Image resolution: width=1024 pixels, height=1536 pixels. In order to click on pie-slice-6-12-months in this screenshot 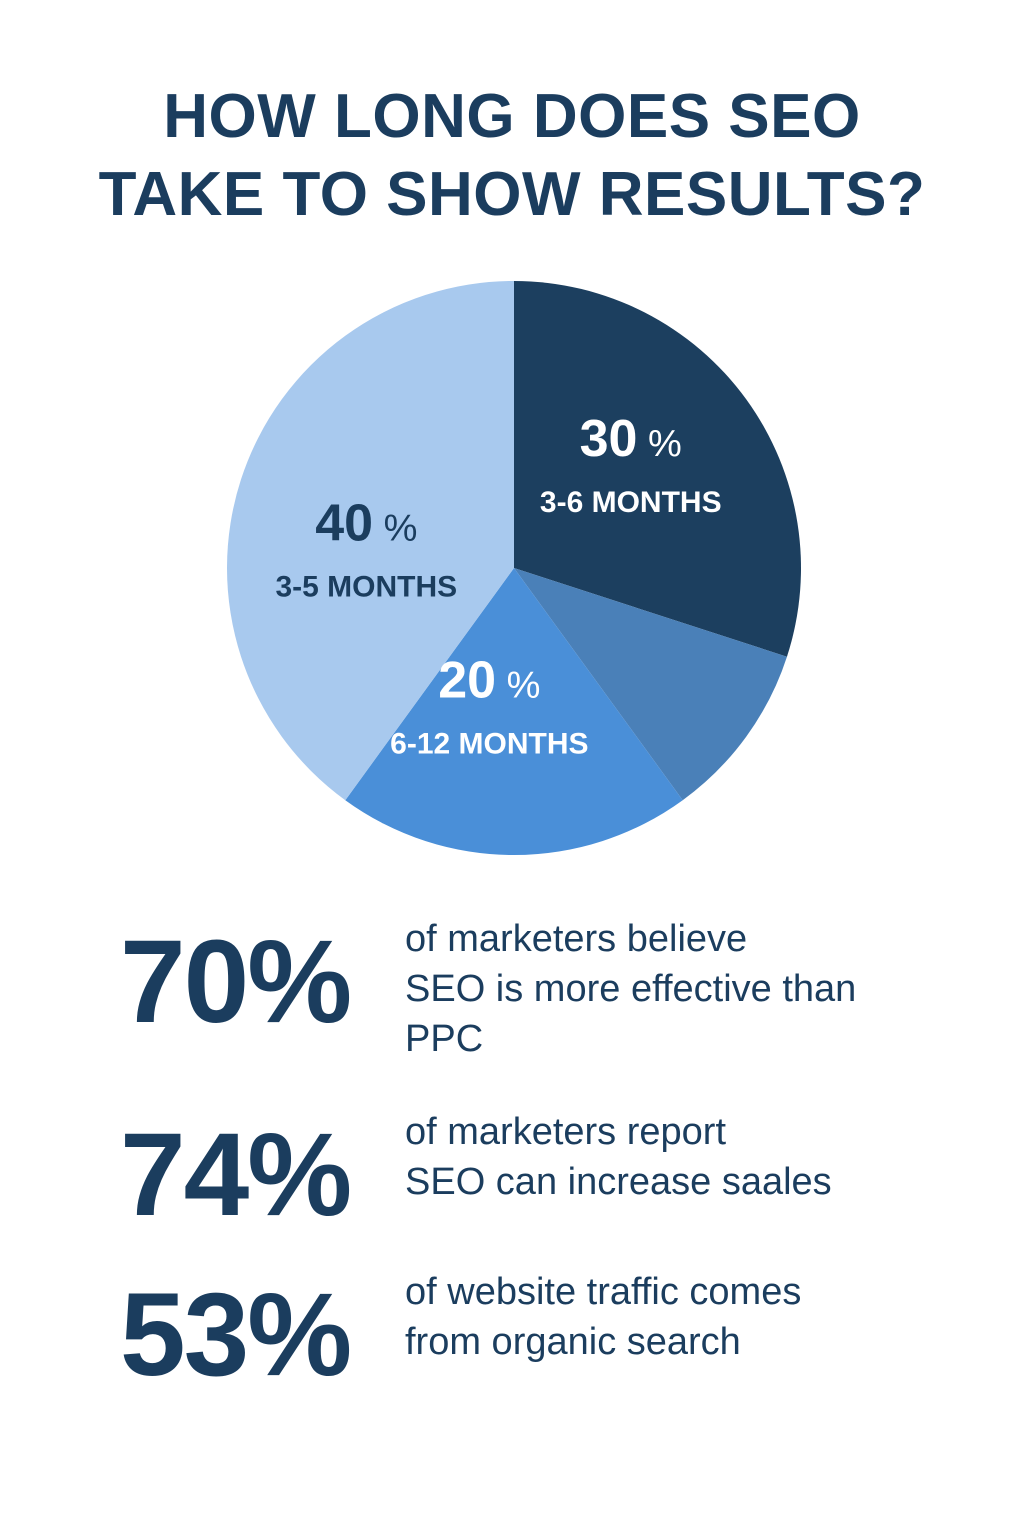, I will do `click(514, 711)`.